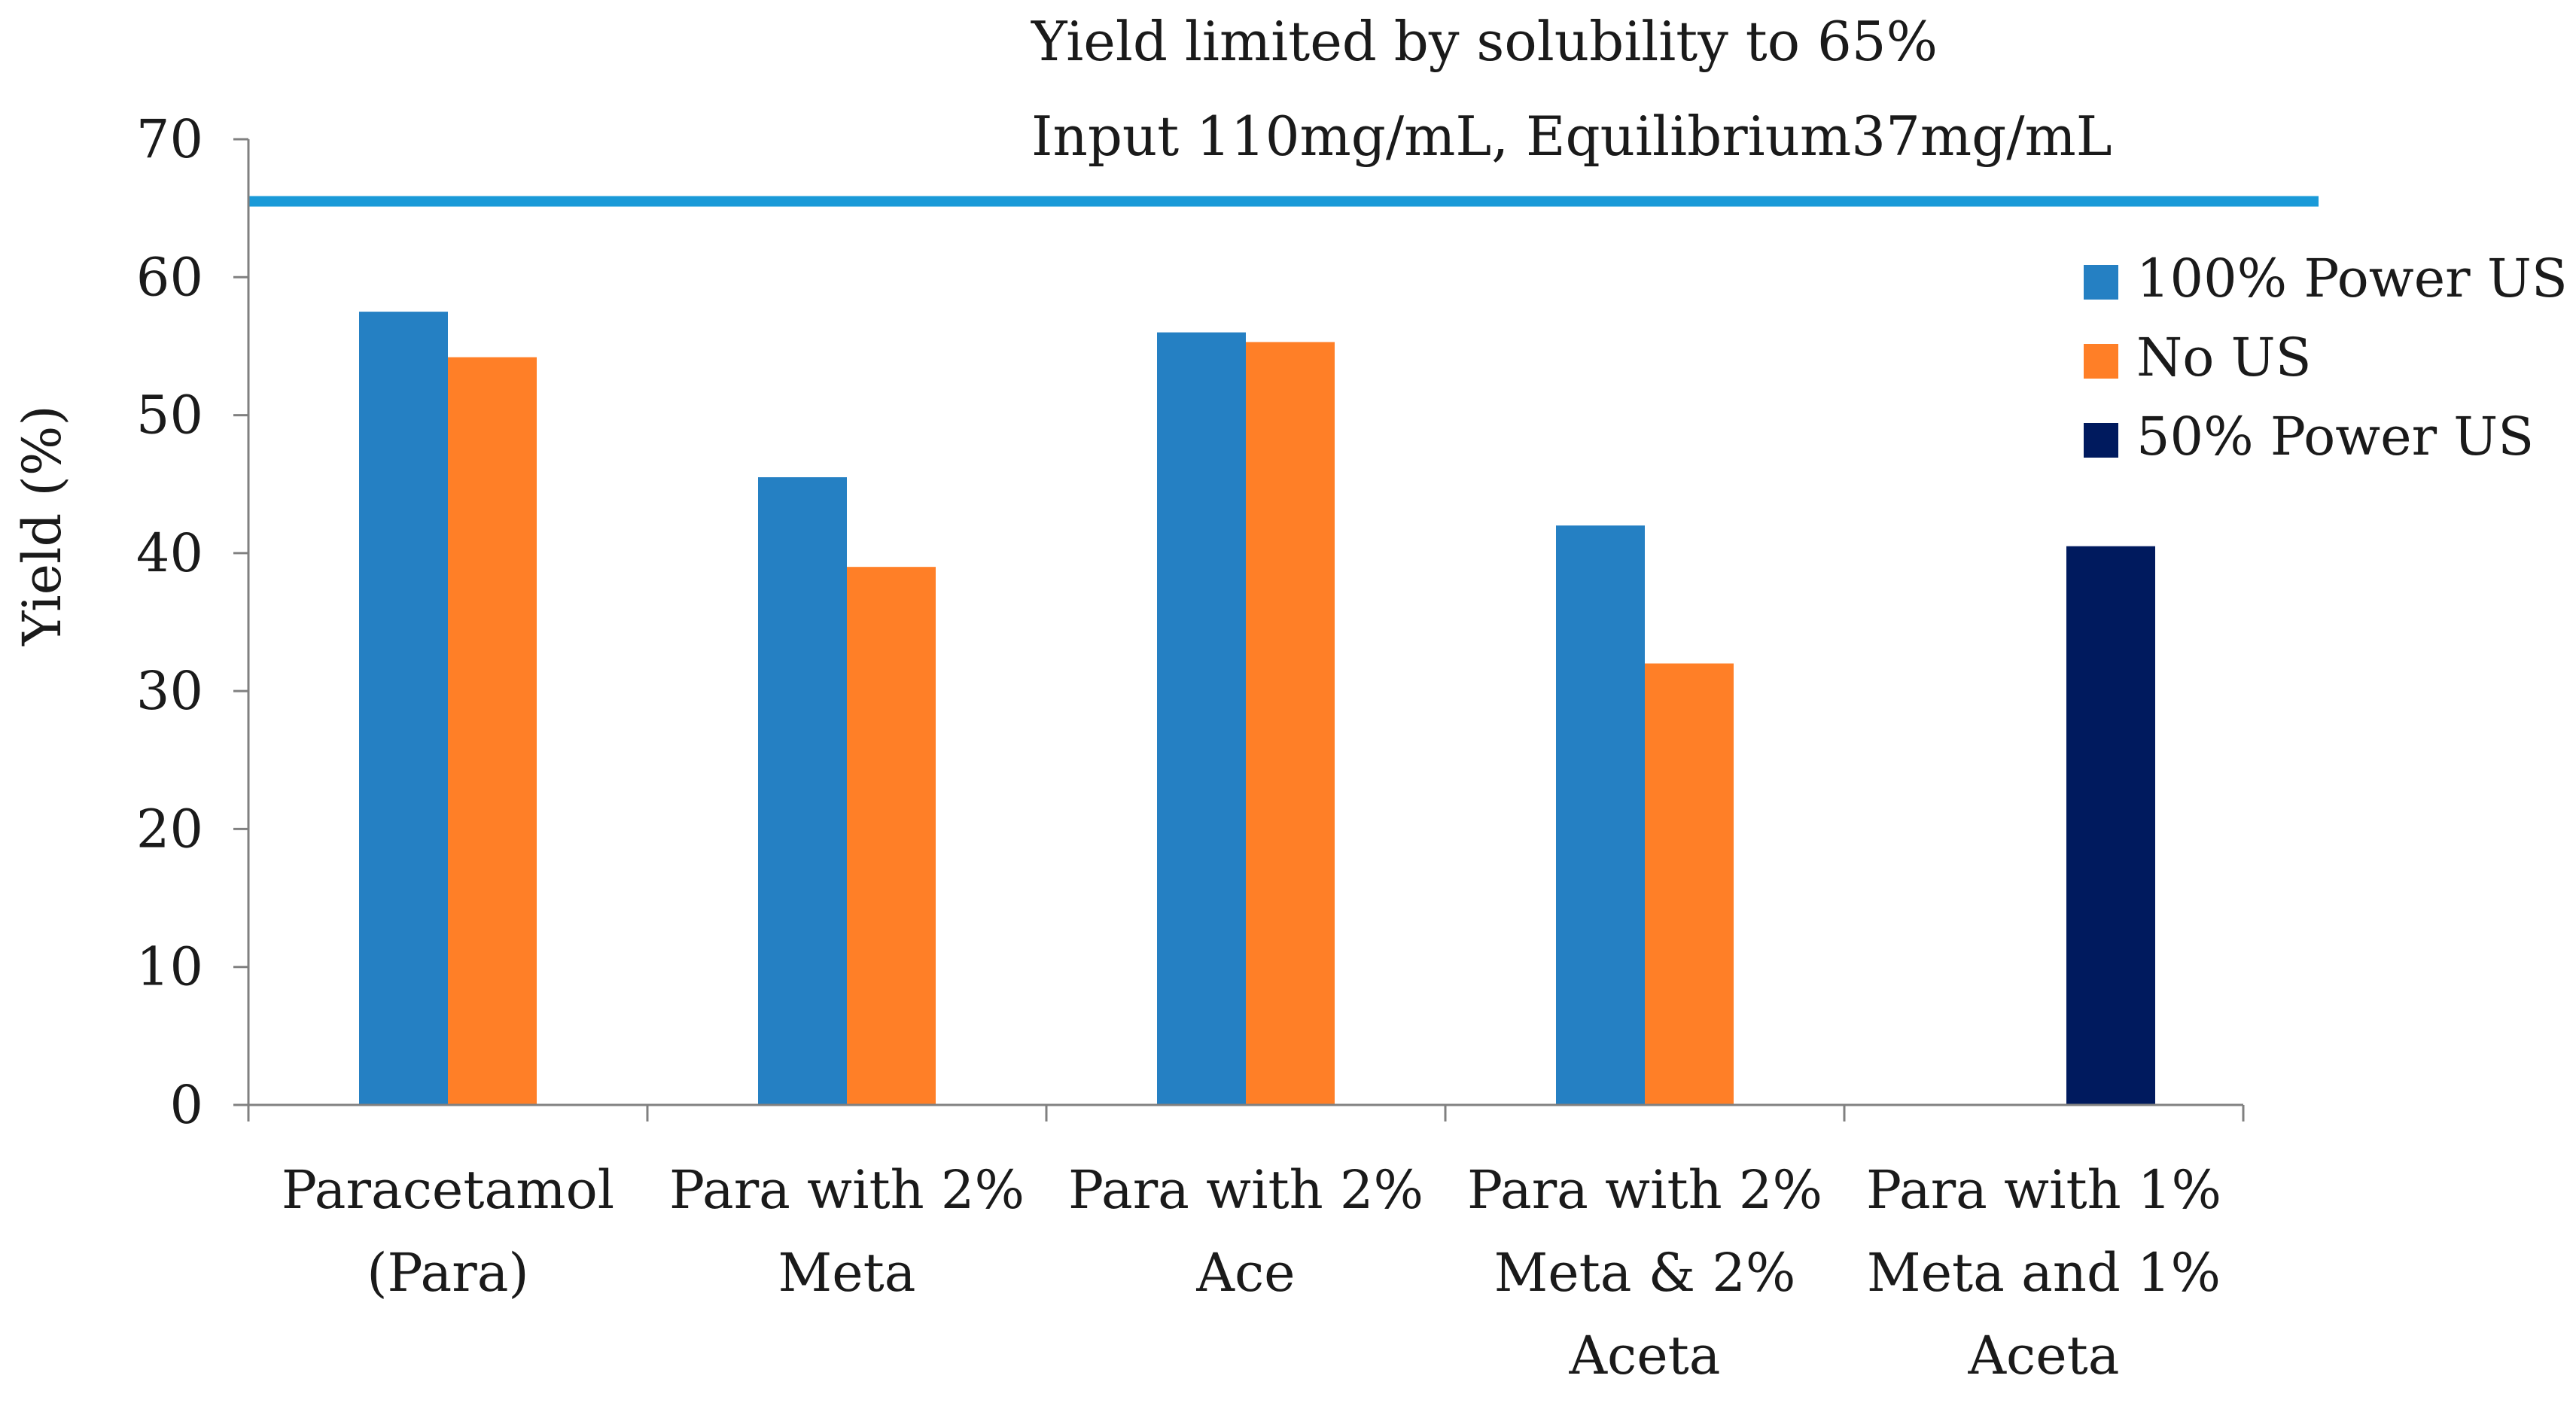  I want to click on y-tick-label: 0, so click(186, 1105).